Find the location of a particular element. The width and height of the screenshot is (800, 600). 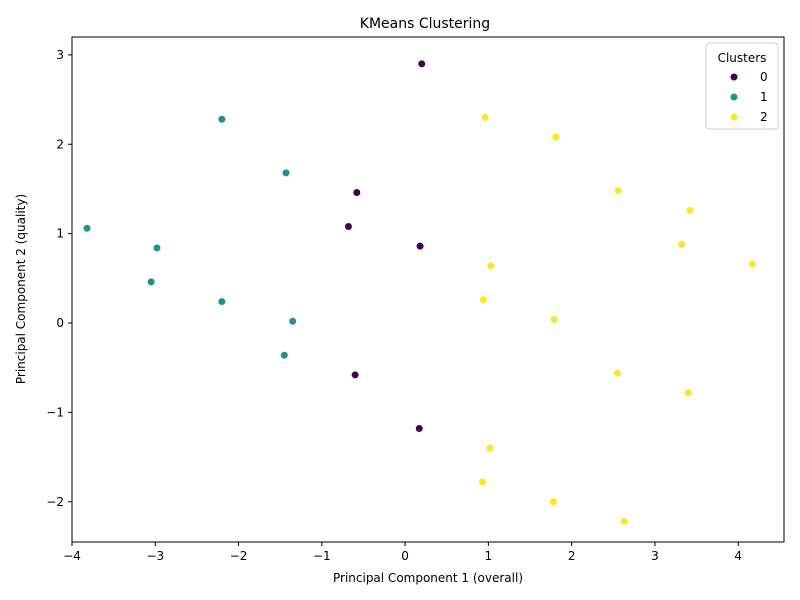

x-tick-label: 0 is located at coordinates (405, 556).